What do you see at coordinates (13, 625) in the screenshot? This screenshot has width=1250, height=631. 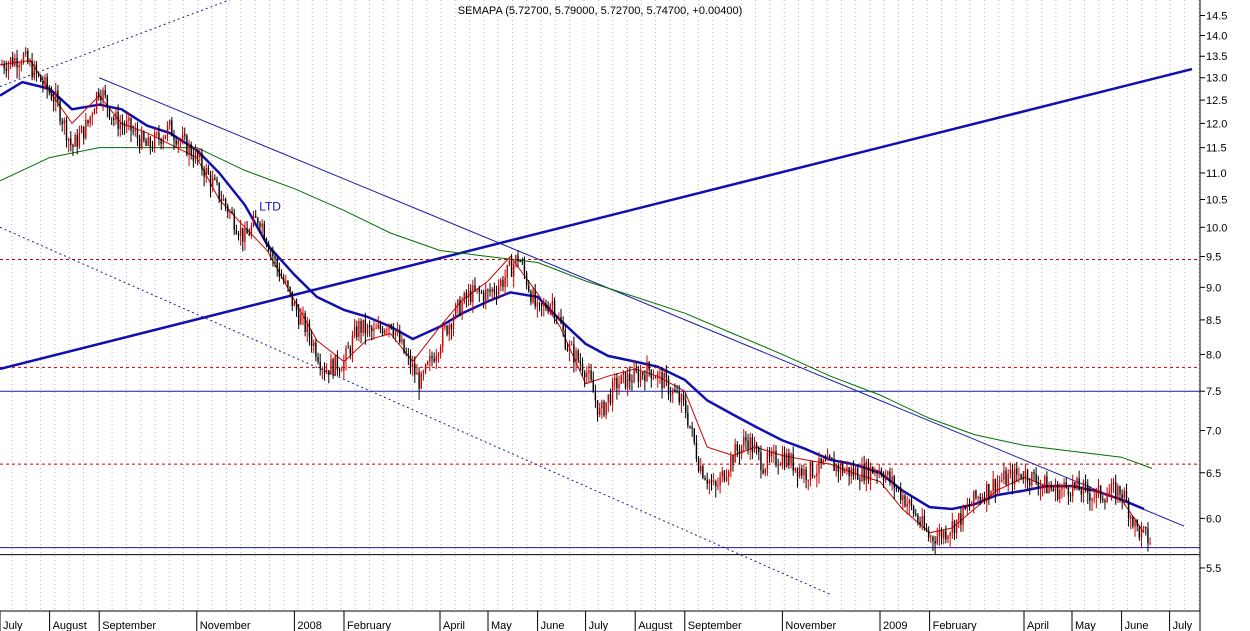 I see `x-tick-label: July` at bounding box center [13, 625].